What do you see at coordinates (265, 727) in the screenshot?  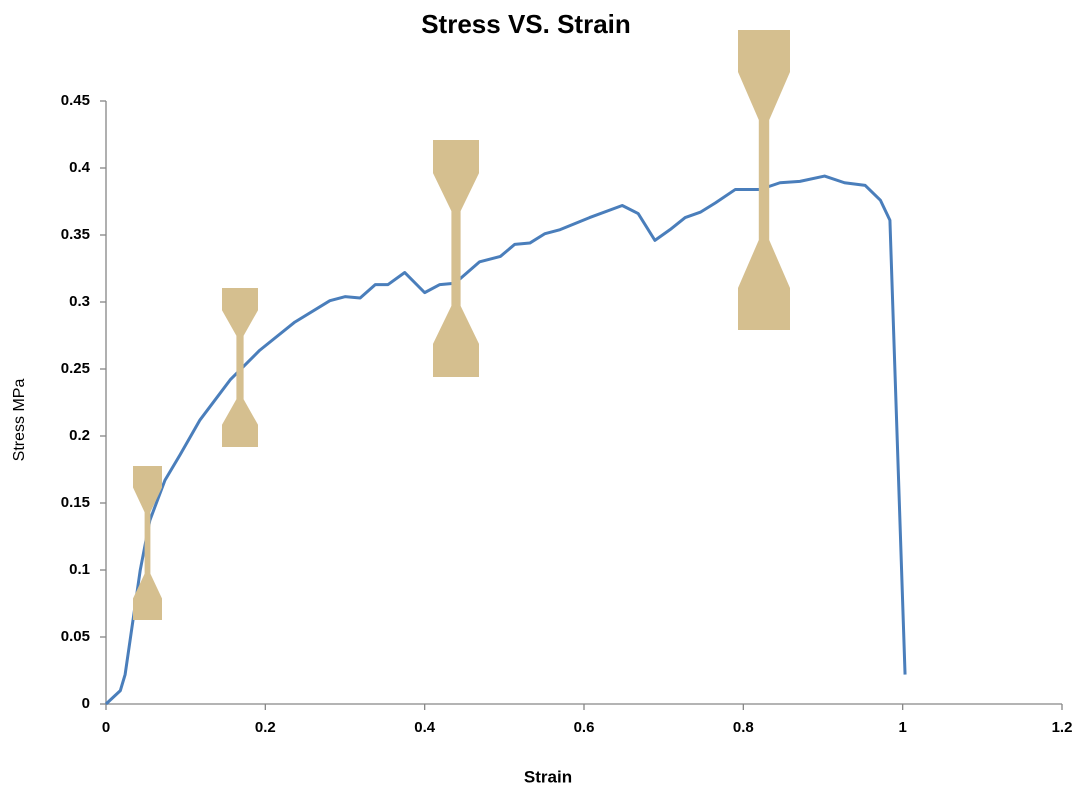 I see `x-tick-label: 0.2` at bounding box center [265, 727].